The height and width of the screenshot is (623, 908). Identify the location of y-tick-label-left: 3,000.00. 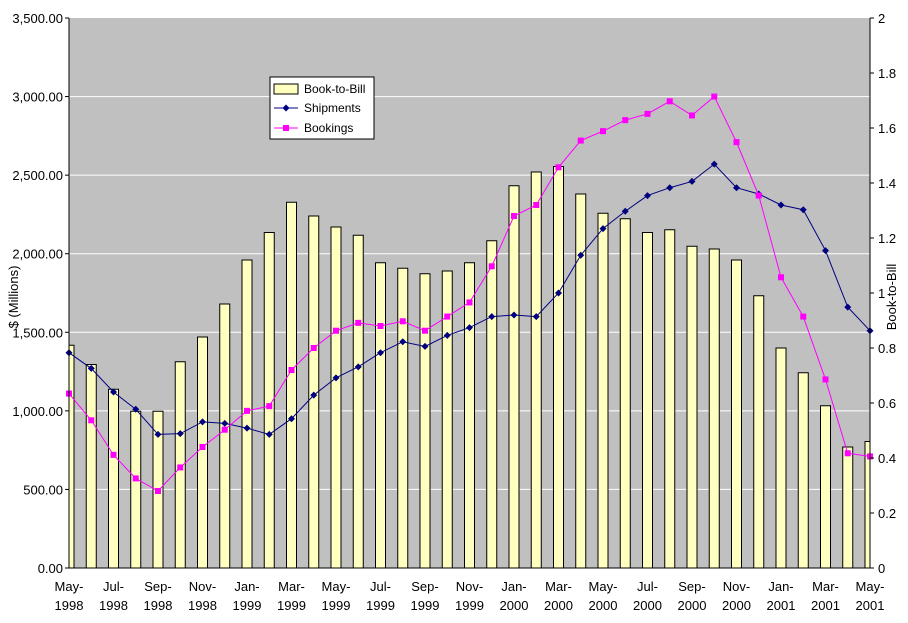
(37, 97).